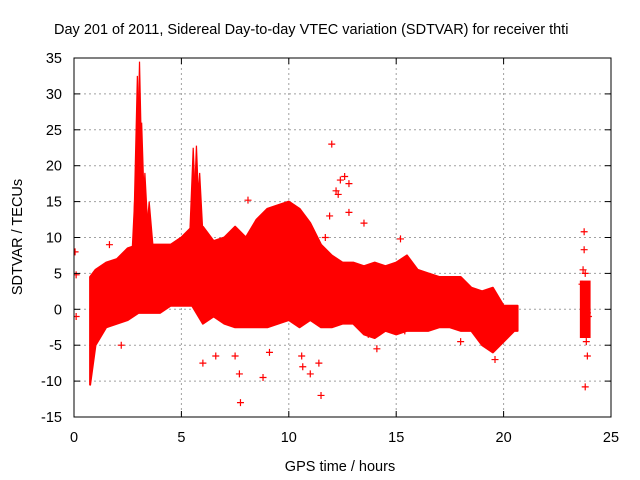 The height and width of the screenshot is (480, 640). What do you see at coordinates (54, 59) in the screenshot?
I see `y-tick-label: 35` at bounding box center [54, 59].